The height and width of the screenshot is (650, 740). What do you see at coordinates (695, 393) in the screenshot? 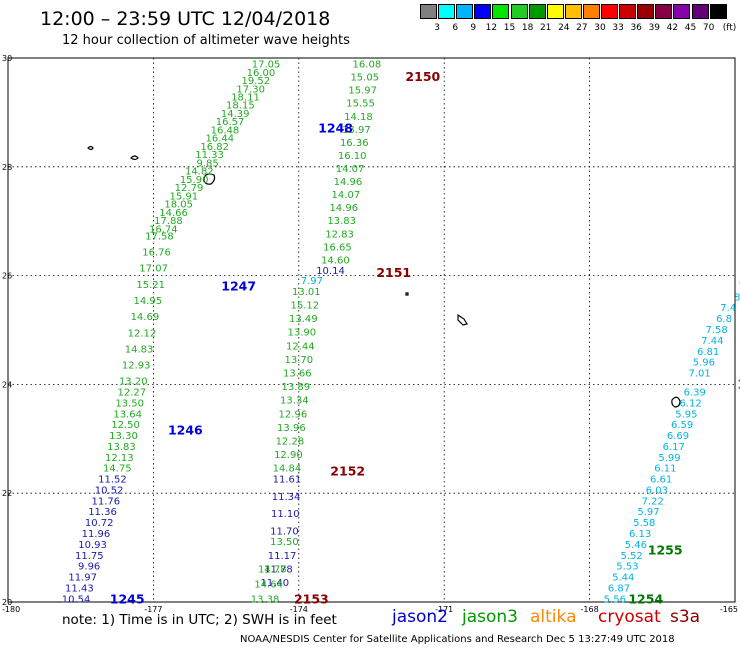
I see `wave-height-value: 6.39` at bounding box center [695, 393].